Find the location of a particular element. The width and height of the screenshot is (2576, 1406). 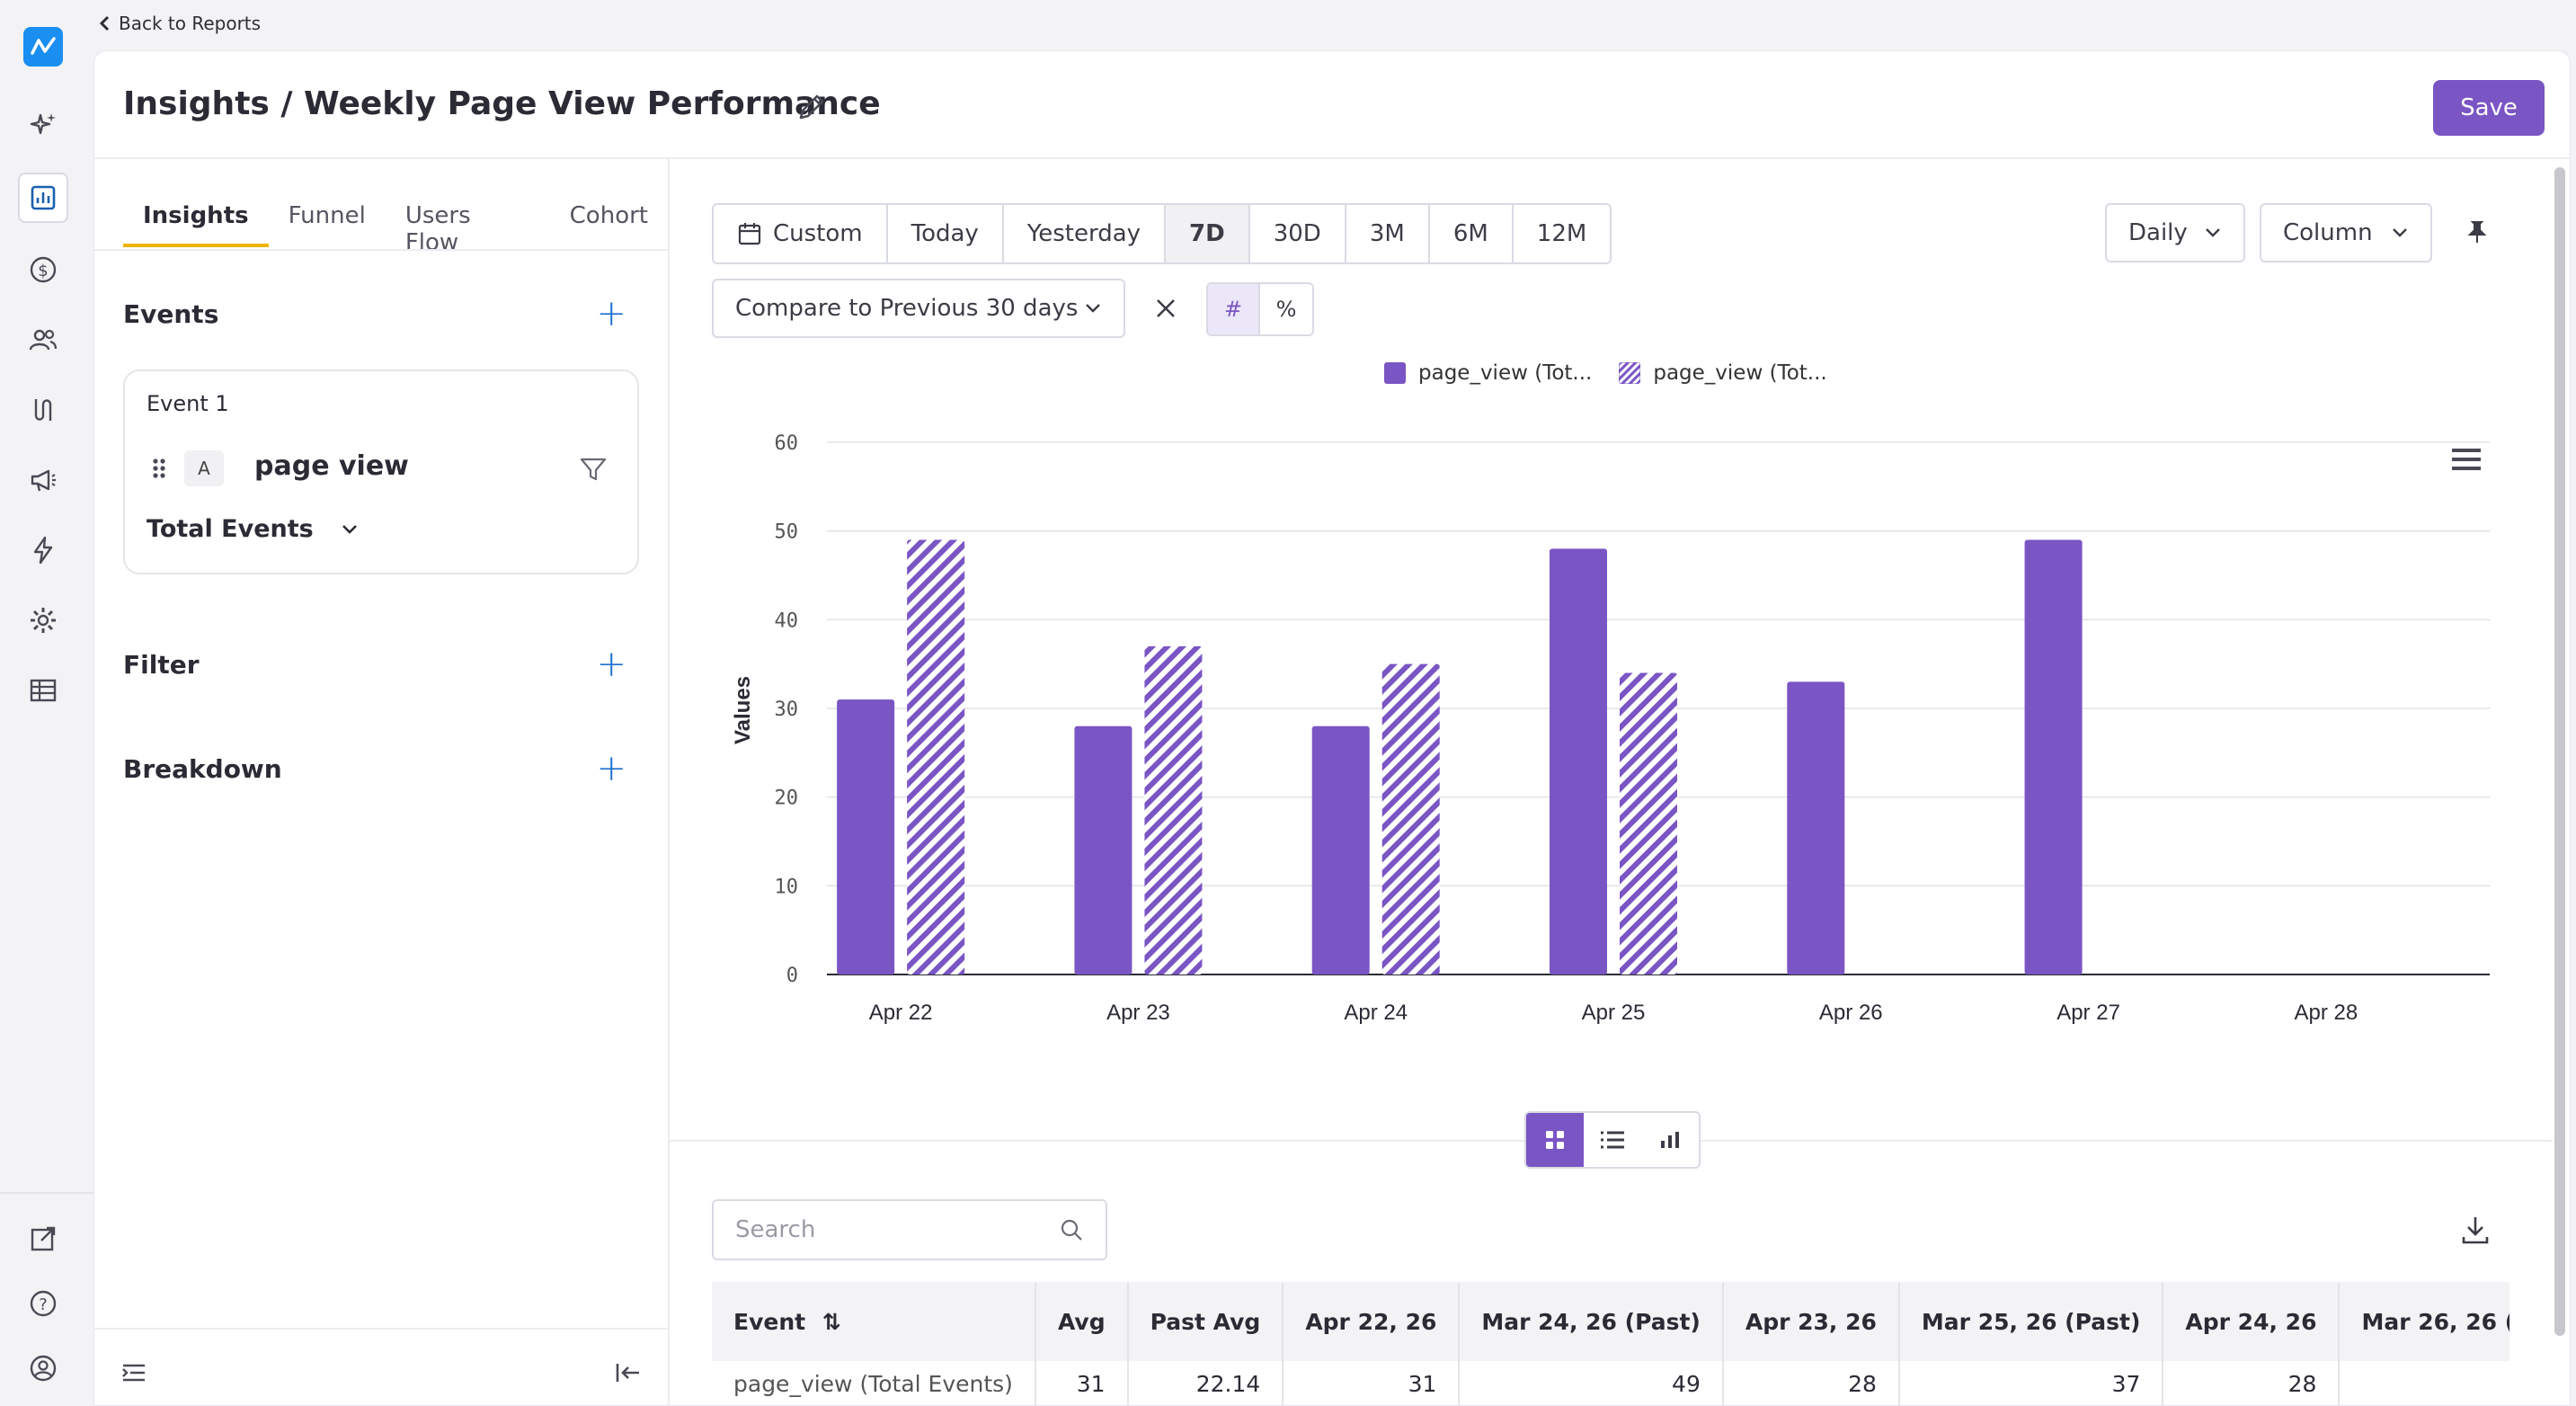

grid-view-icon is located at coordinates (1555, 1140).